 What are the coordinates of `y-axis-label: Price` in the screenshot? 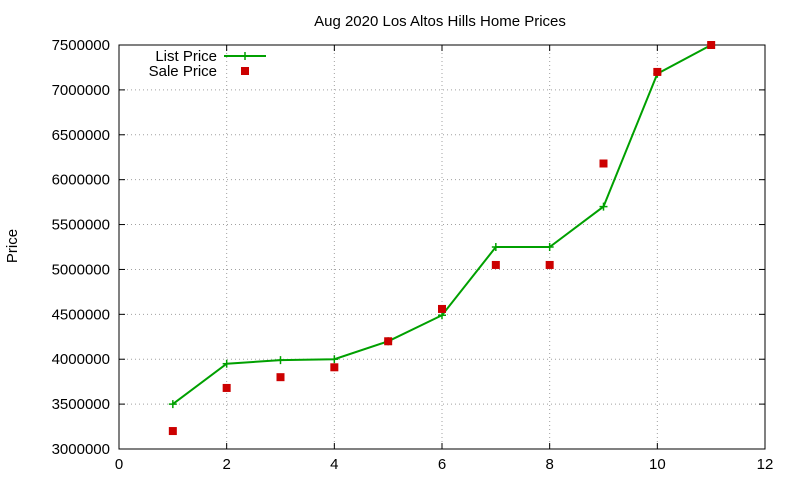 It's located at (12, 246).